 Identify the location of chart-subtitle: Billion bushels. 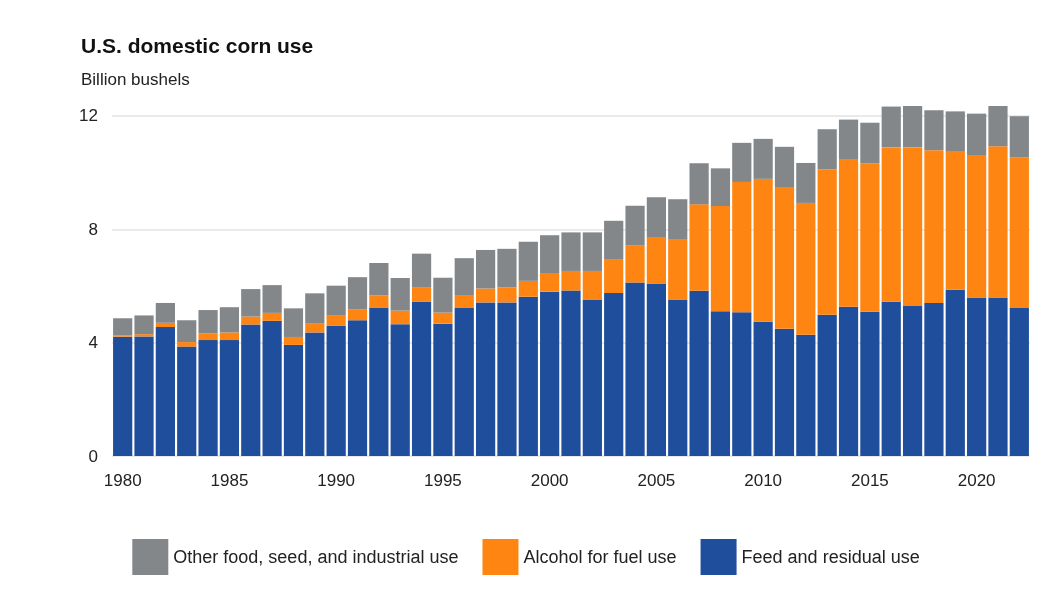
(135, 79).